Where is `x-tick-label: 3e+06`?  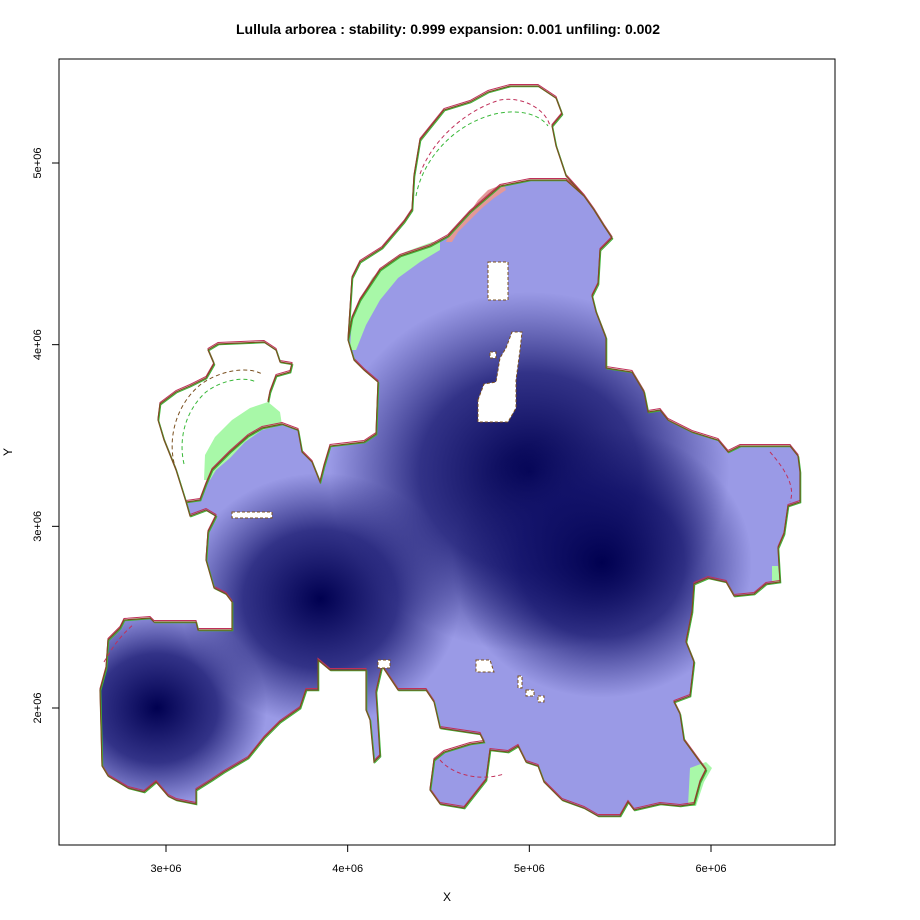 x-tick-label: 3e+06 is located at coordinates (166, 869).